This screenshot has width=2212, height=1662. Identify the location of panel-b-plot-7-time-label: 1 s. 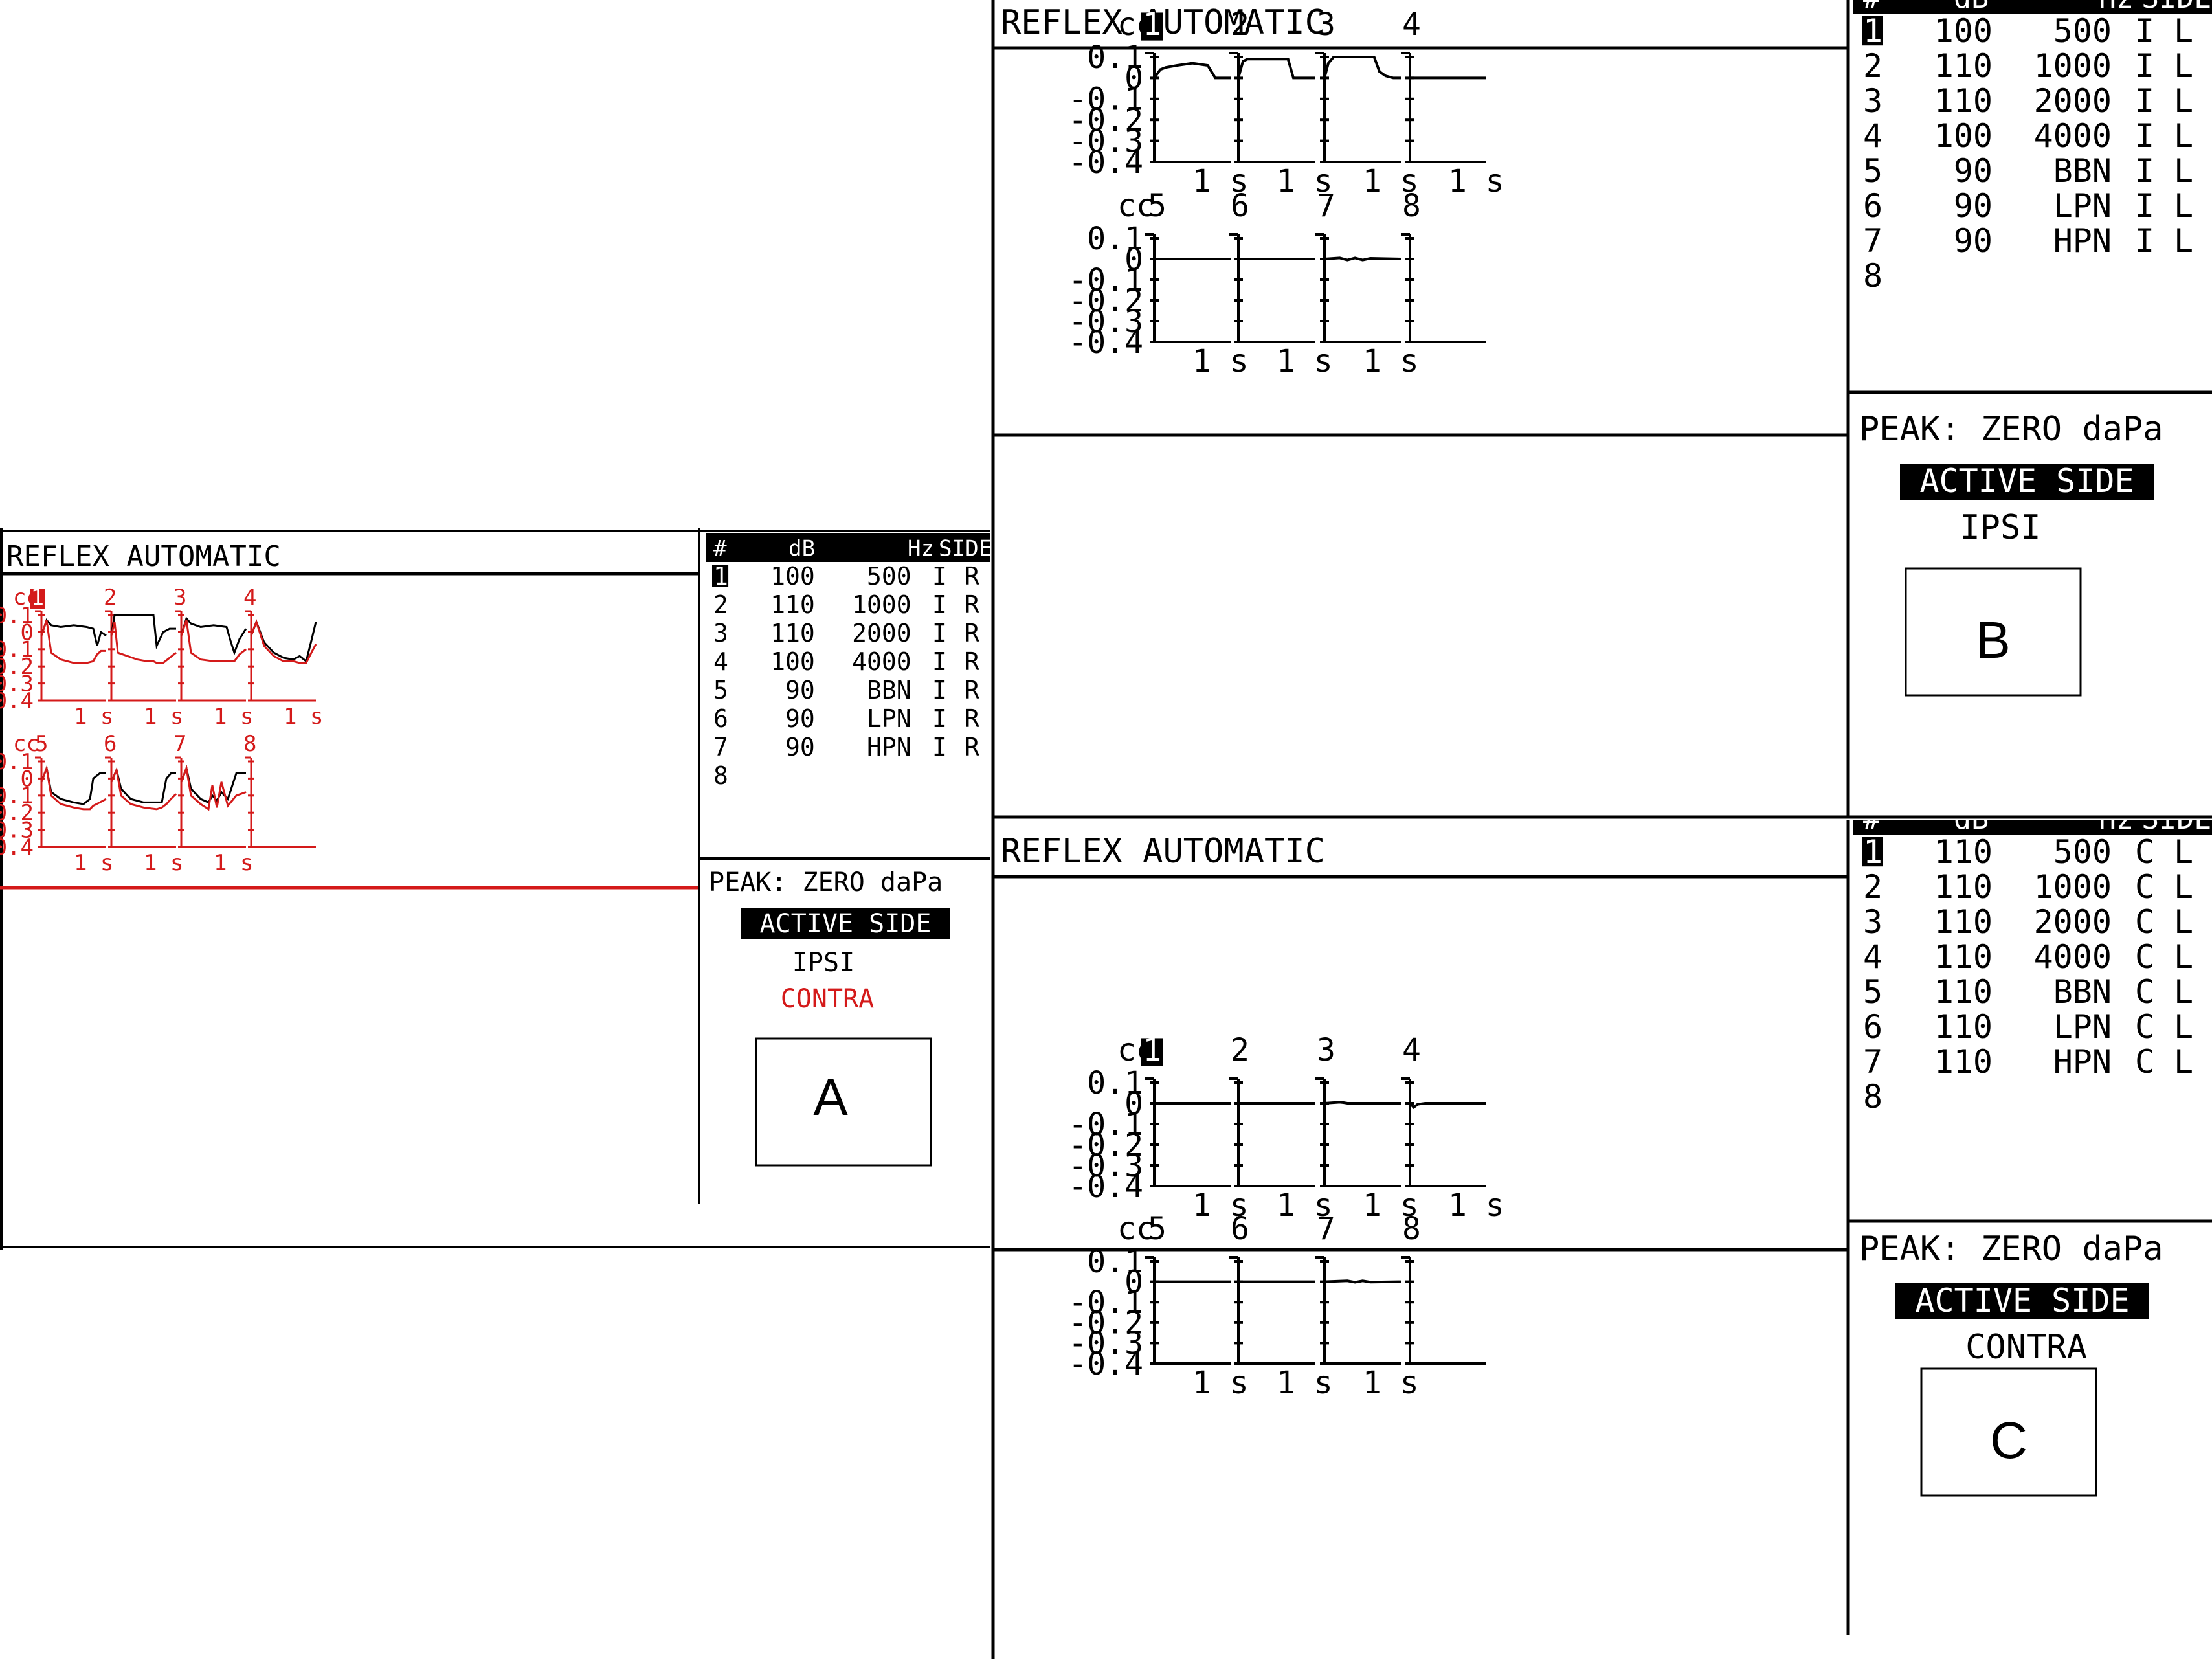
(1391, 361).